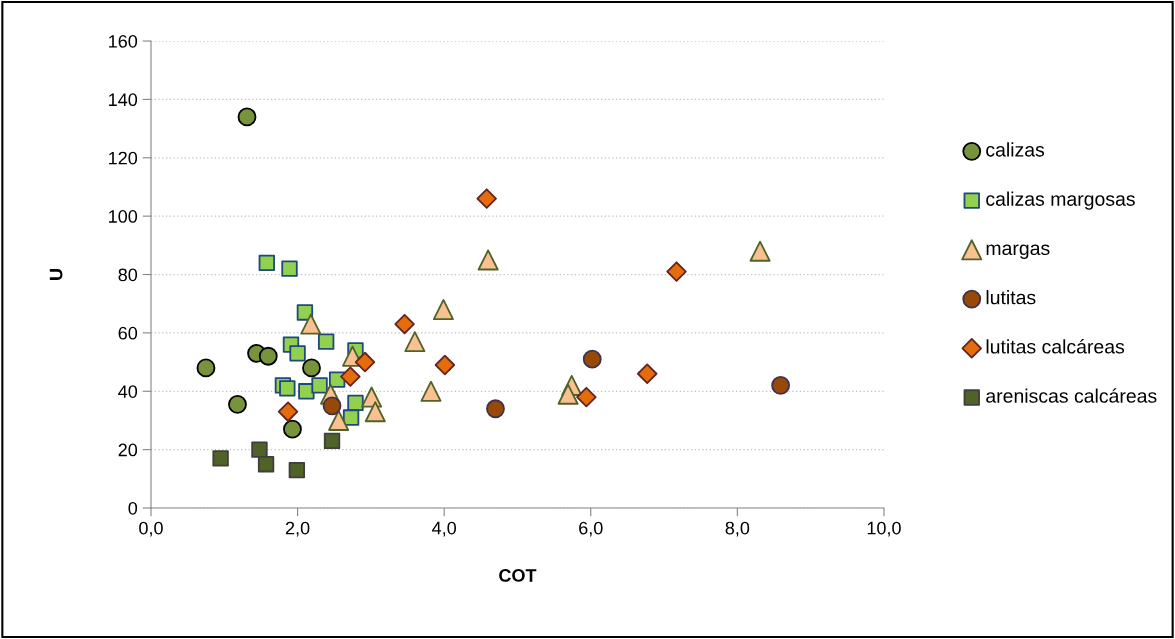 The height and width of the screenshot is (639, 1175). What do you see at coordinates (128, 333) in the screenshot?
I see `y-tick-label: 60` at bounding box center [128, 333].